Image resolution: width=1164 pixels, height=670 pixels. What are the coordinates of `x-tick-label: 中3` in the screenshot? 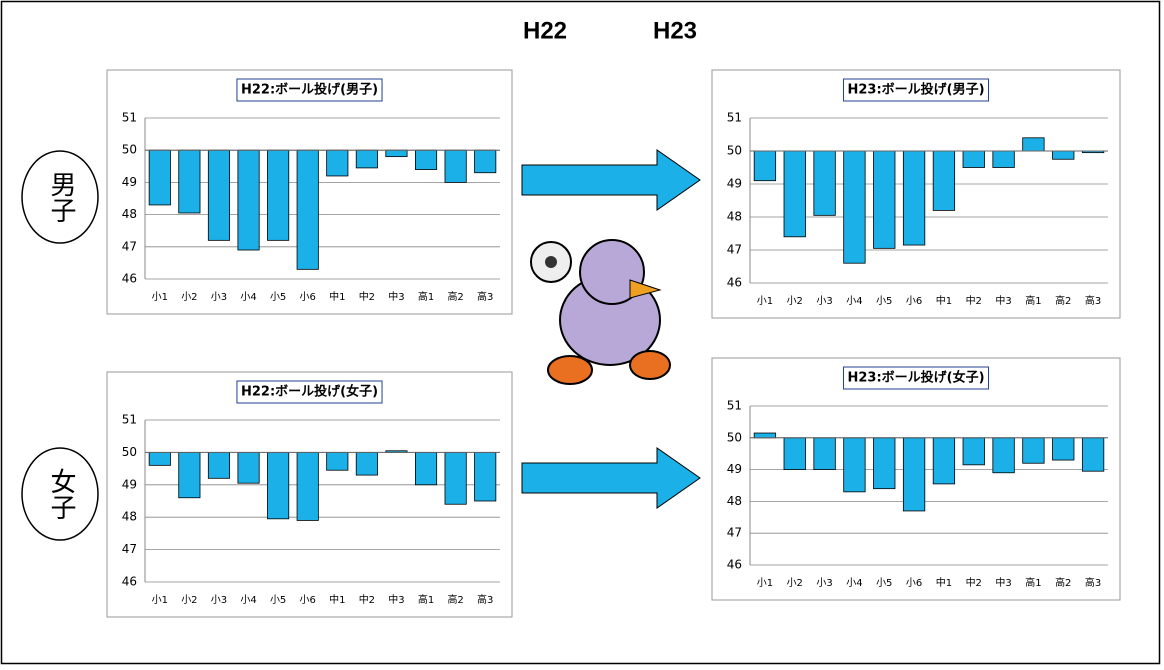 It's located at (396, 599).